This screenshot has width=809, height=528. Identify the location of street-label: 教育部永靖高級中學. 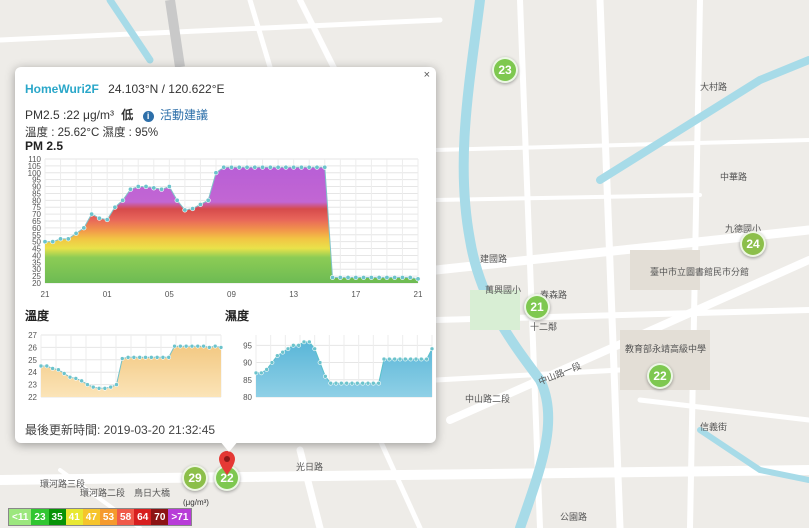
(665, 348).